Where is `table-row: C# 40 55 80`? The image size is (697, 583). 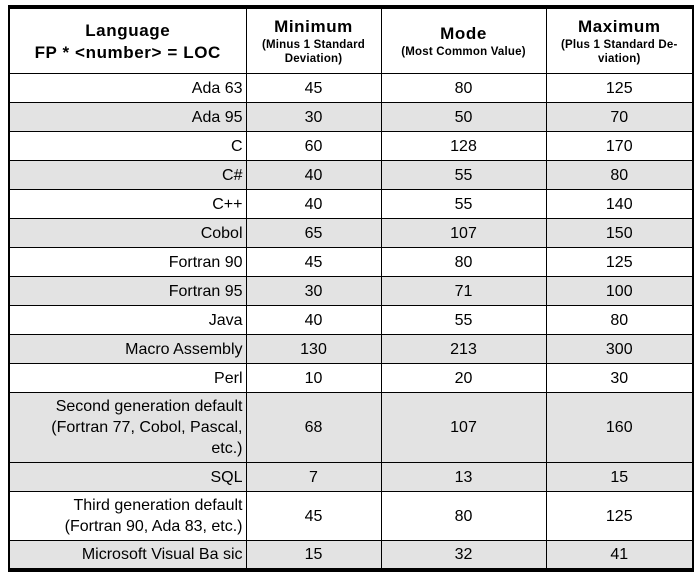
table-row: C# 40 55 80 is located at coordinates (351, 175).